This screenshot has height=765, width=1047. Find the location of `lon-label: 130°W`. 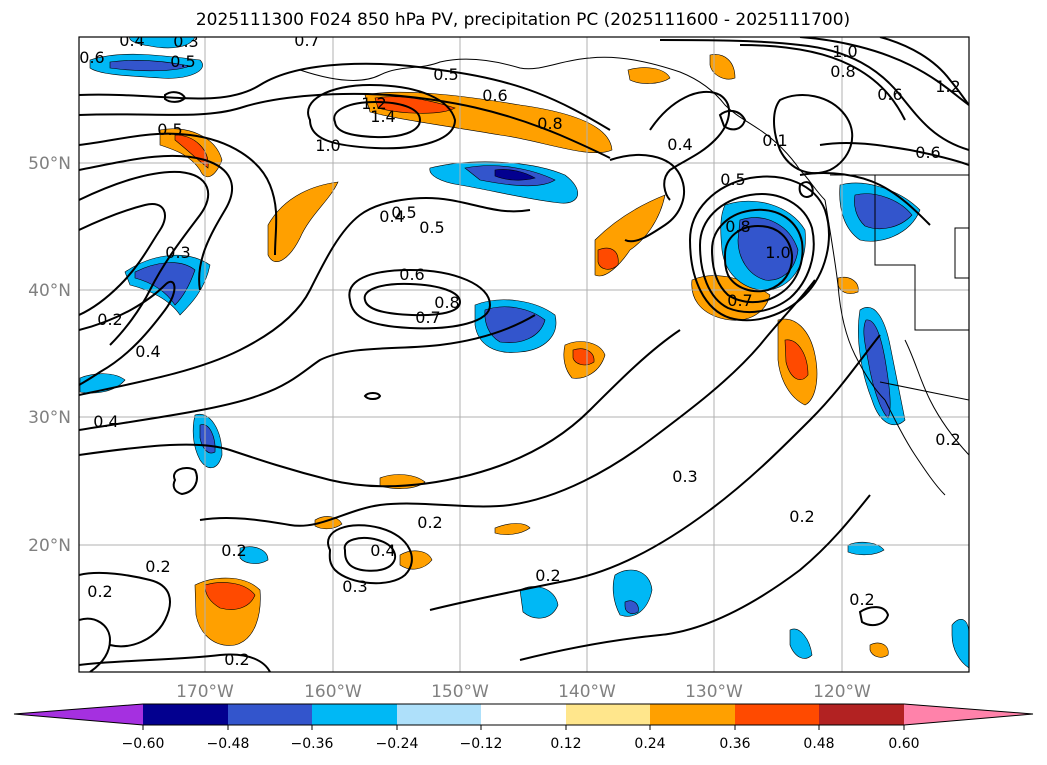

lon-label: 130°W is located at coordinates (714, 692).